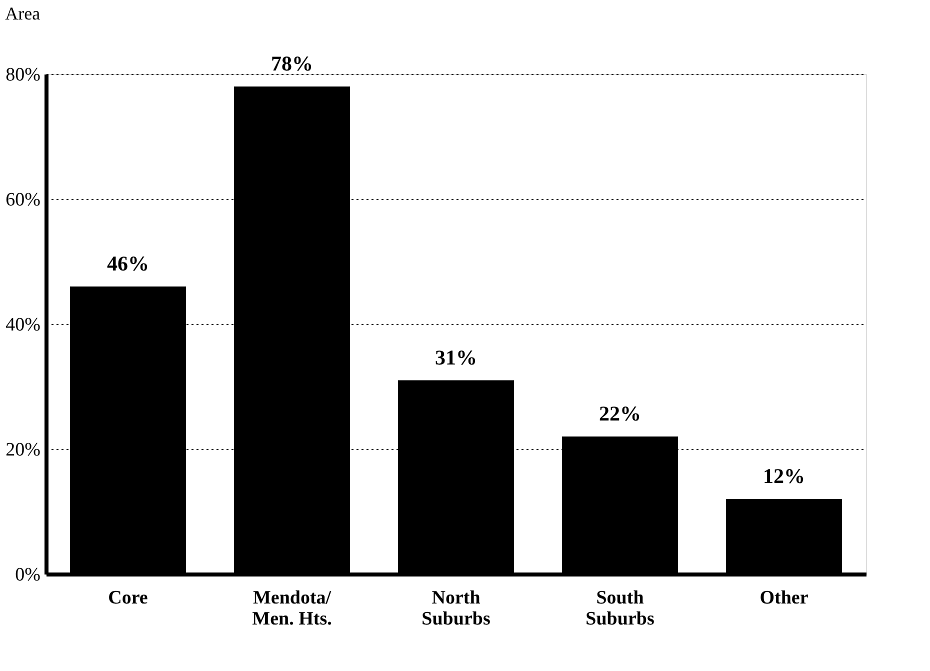 The height and width of the screenshot is (671, 930). I want to click on x-tick-label: Other, so click(784, 598).